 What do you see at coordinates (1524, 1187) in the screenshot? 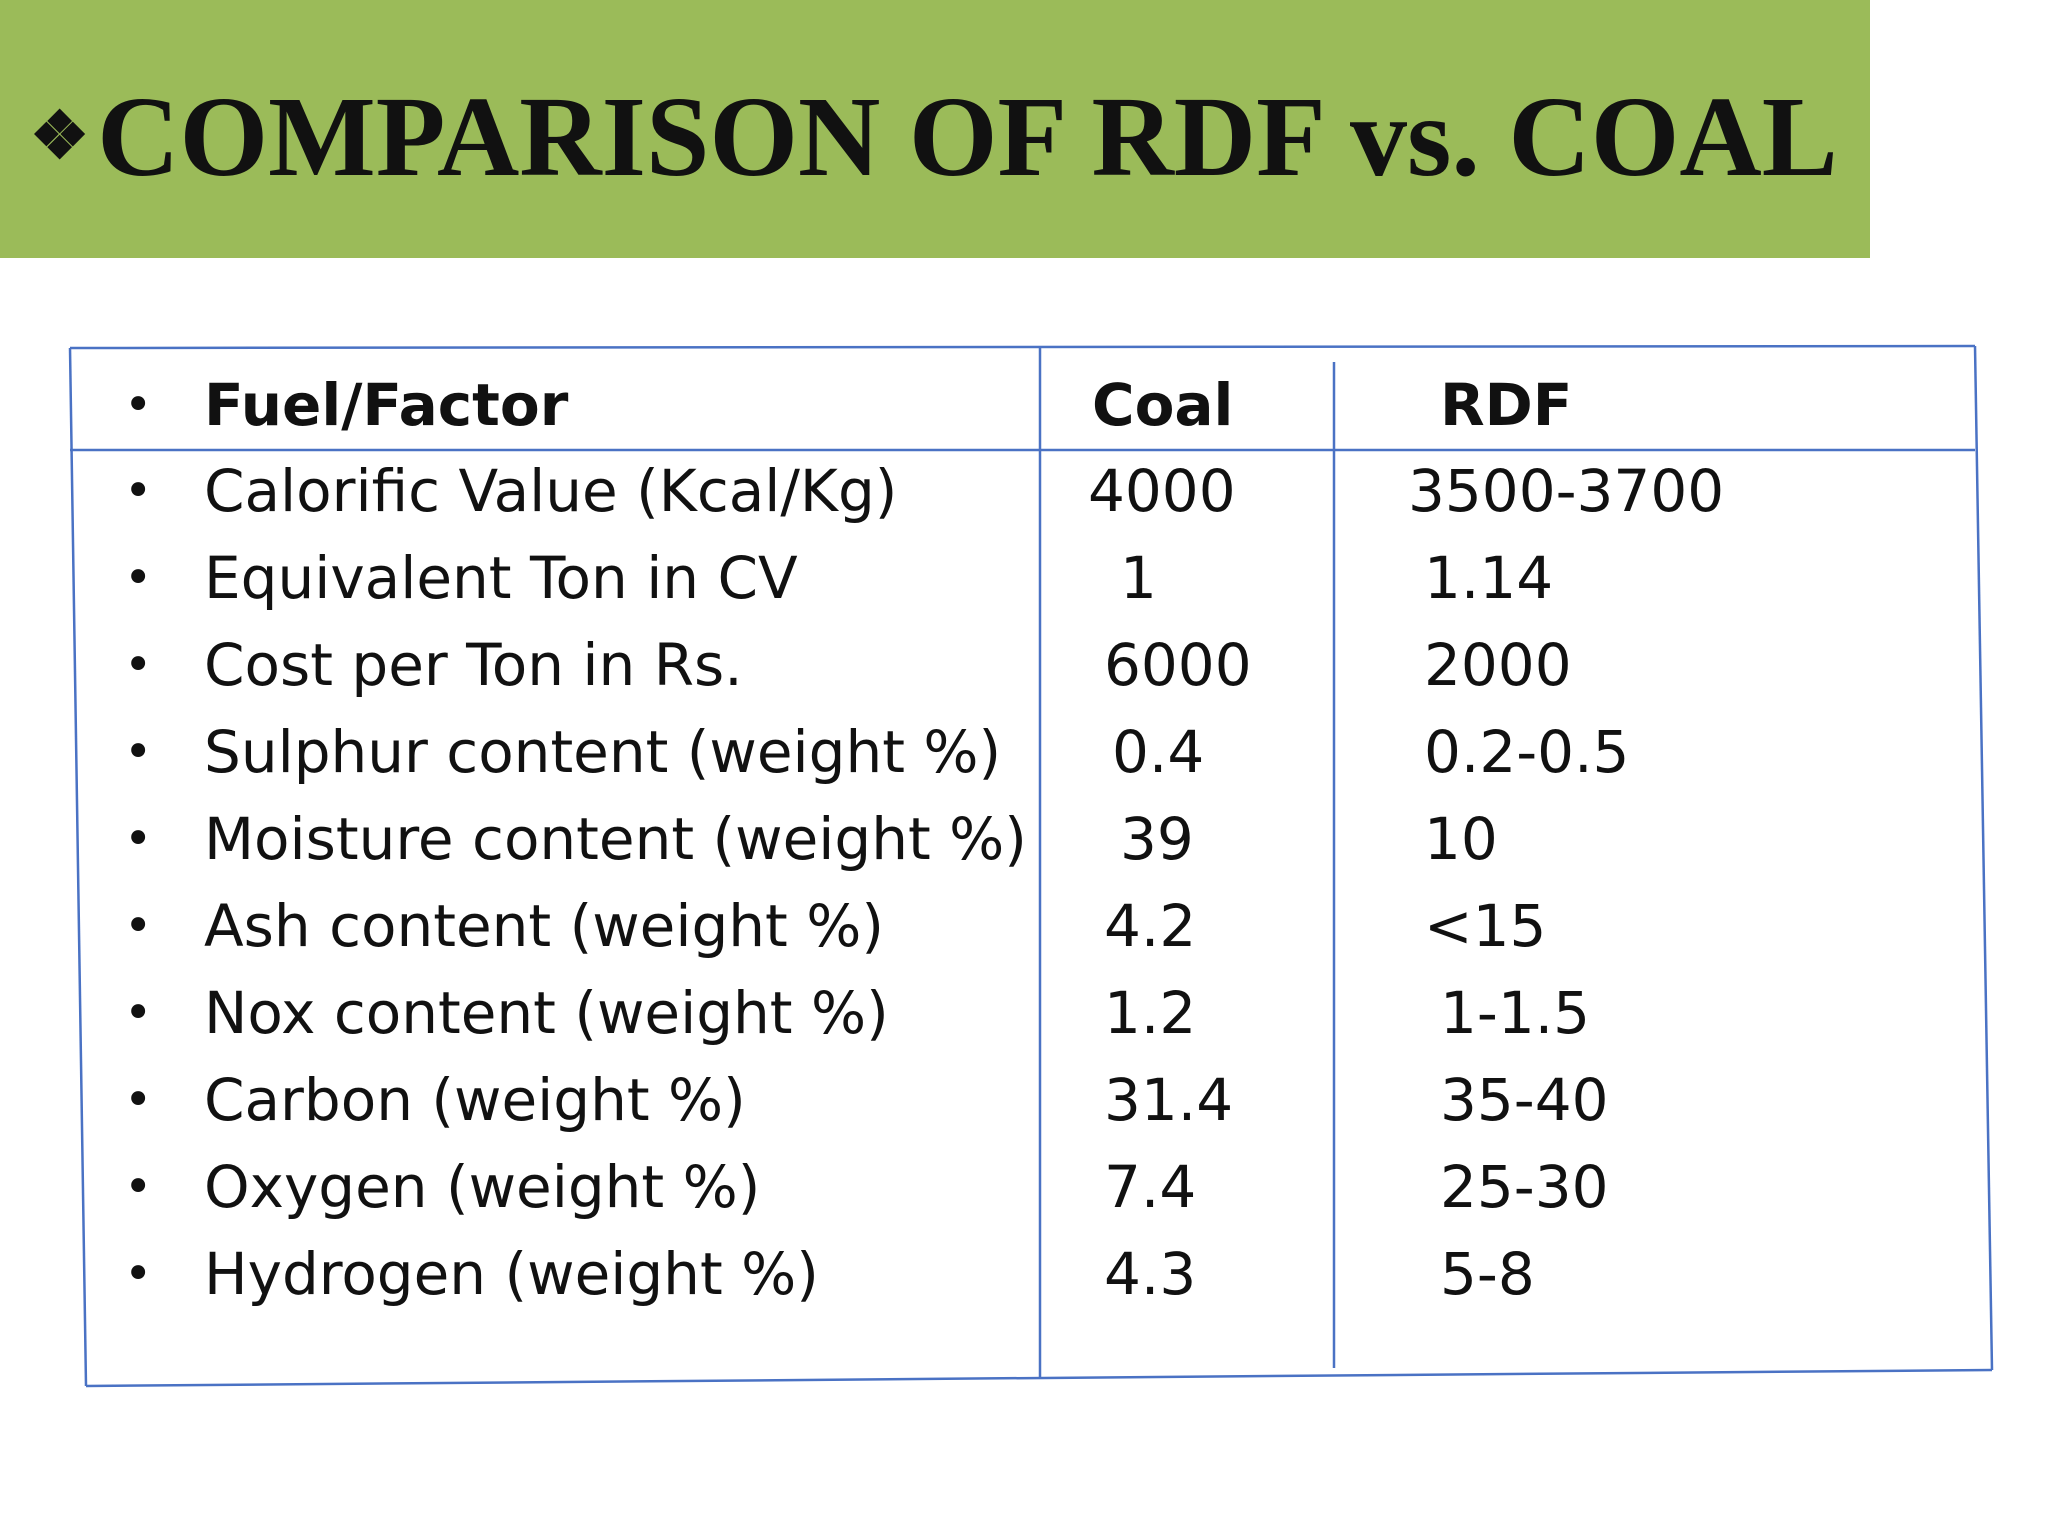
I see `rdf-cell: 25-30` at bounding box center [1524, 1187].